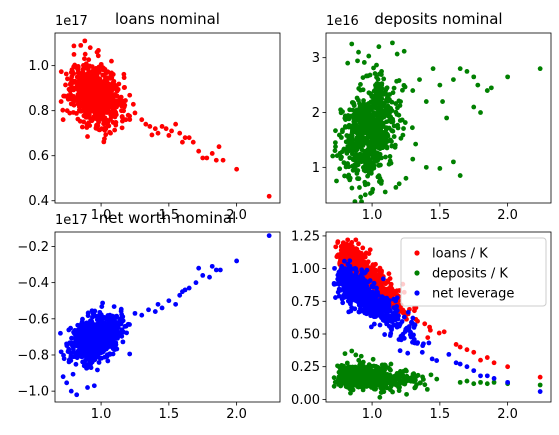  Describe the element at coordinates (38, 111) in the screenshot. I see `y-tick-label: 0.8` at that location.